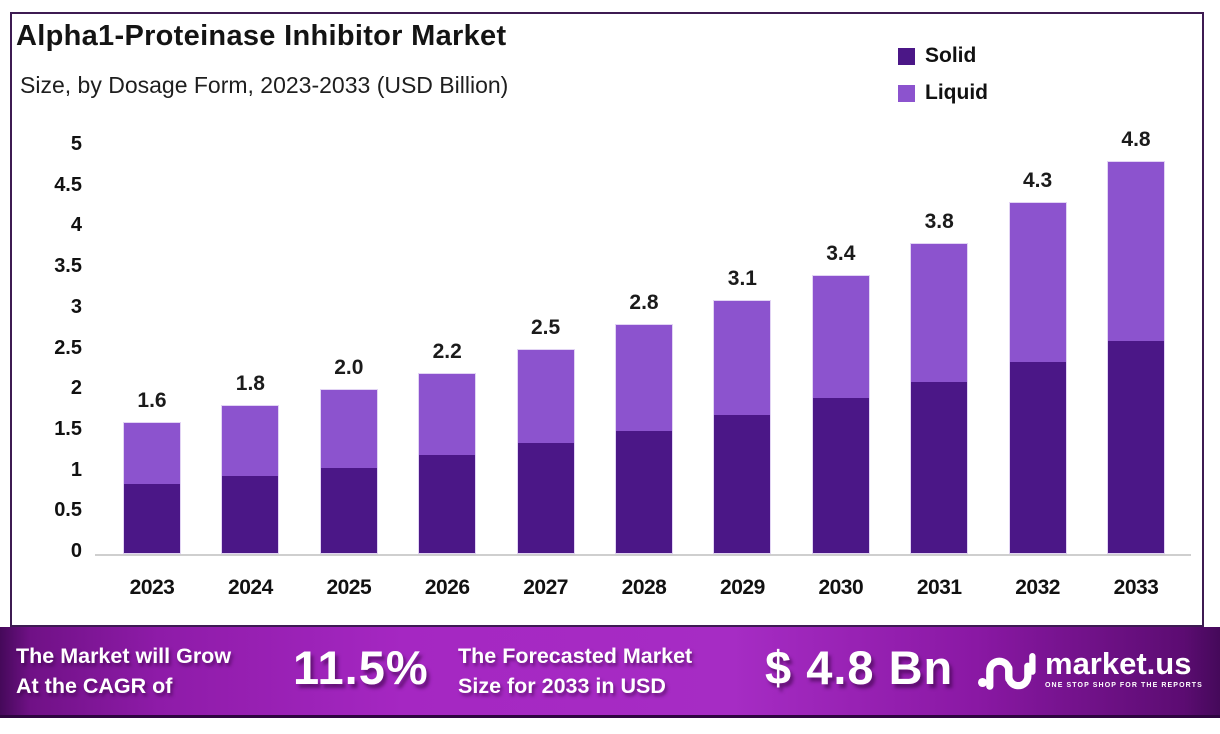 The height and width of the screenshot is (734, 1220). I want to click on legend: Solid Liquid, so click(943, 81).